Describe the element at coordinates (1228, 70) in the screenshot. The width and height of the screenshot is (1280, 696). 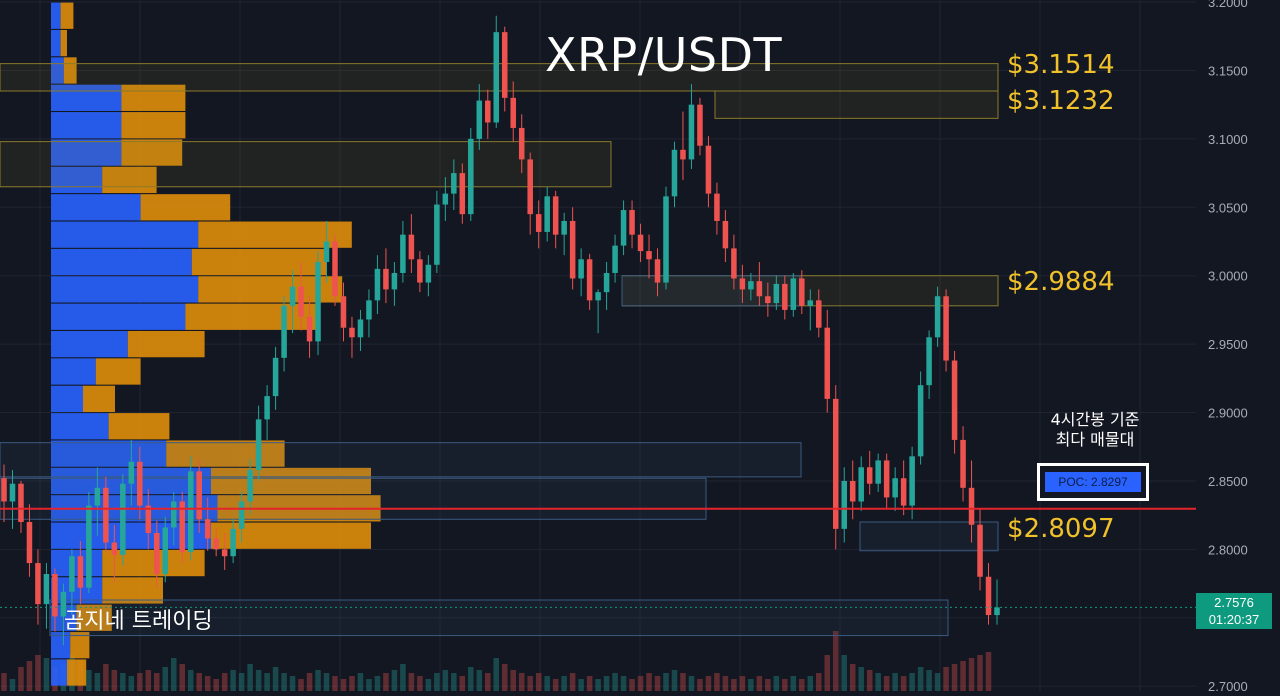
I see `price-tick-label: 3.1500` at that location.